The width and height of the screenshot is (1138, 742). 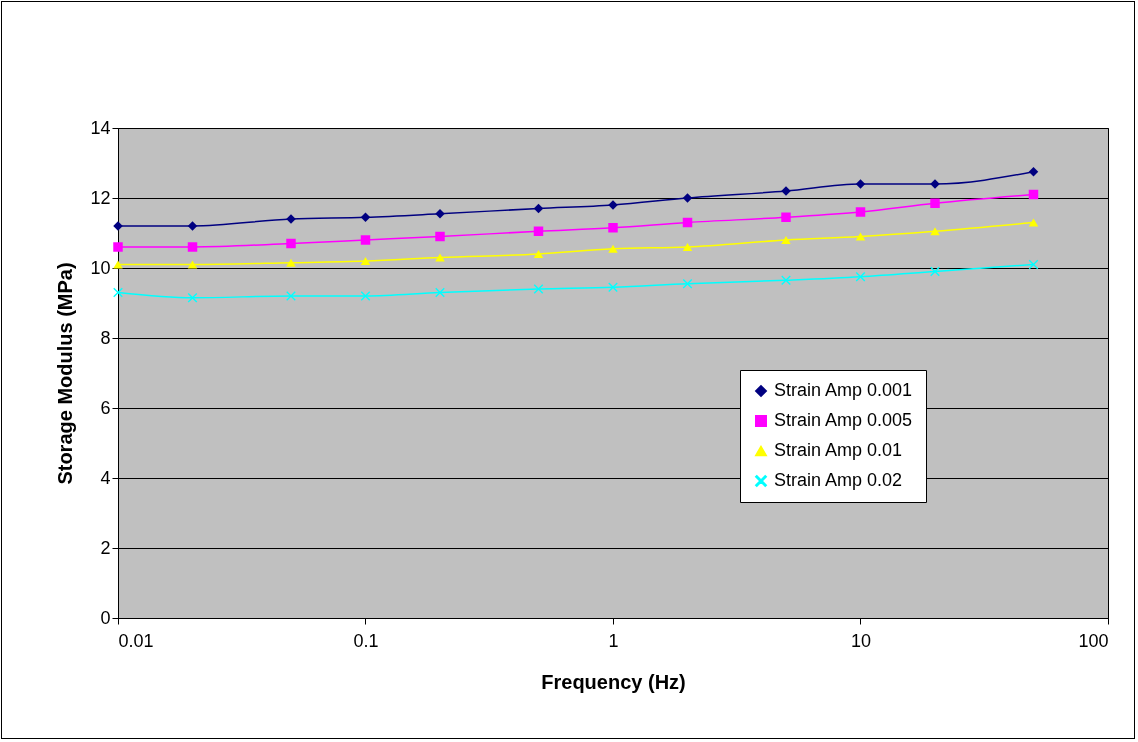 I want to click on y-tick-label: 14, so click(x=100, y=127).